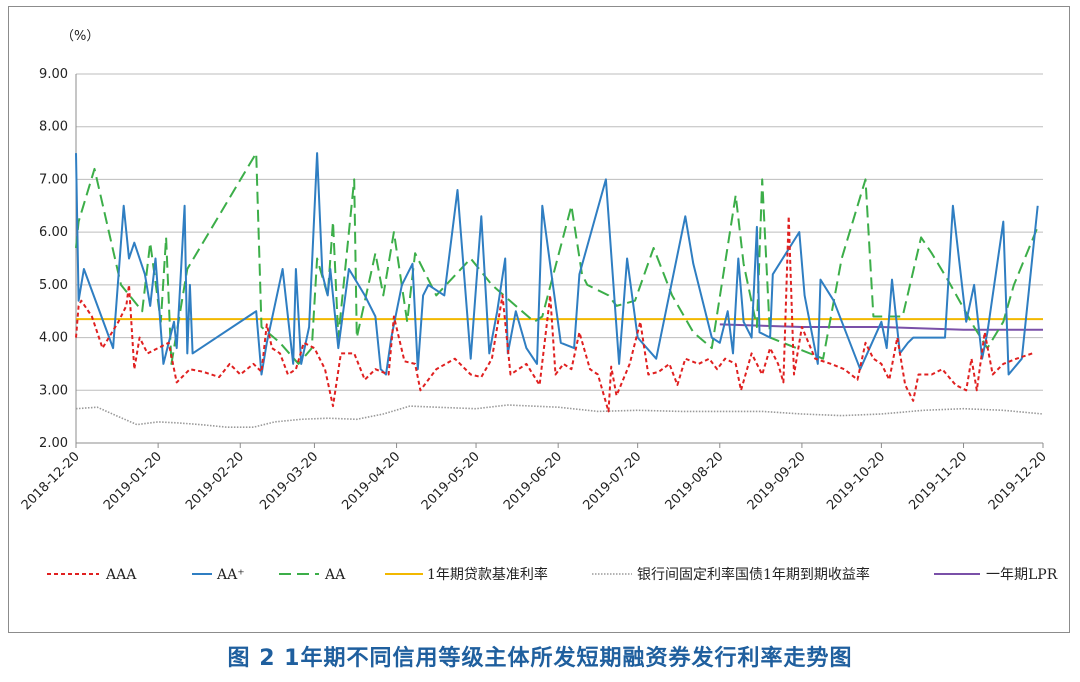 Image resolution: width=1080 pixels, height=682 pixels. What do you see at coordinates (121, 575) in the screenshot?
I see `legend-label-0: AAA` at bounding box center [121, 575].